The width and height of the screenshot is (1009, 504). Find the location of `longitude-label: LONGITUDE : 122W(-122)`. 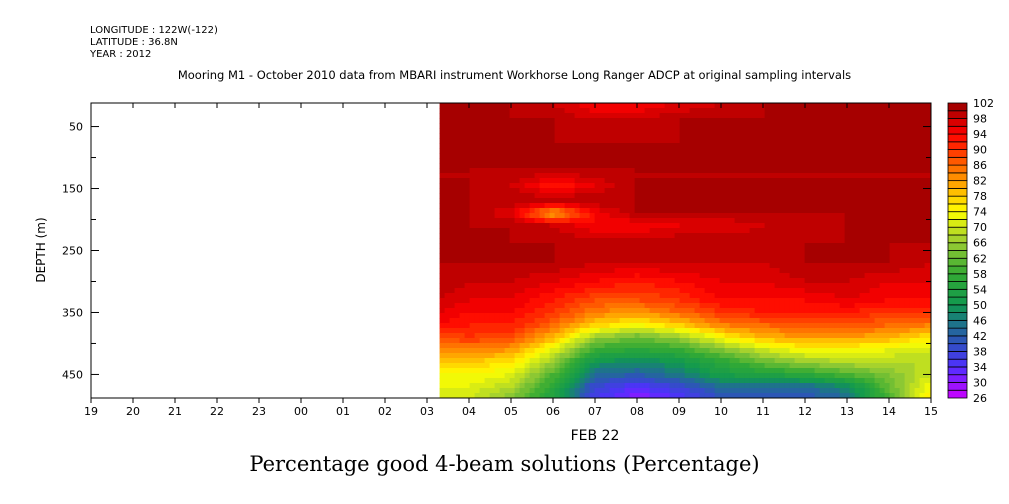

longitude-label: LONGITUDE : 122W(-122) is located at coordinates (154, 30).